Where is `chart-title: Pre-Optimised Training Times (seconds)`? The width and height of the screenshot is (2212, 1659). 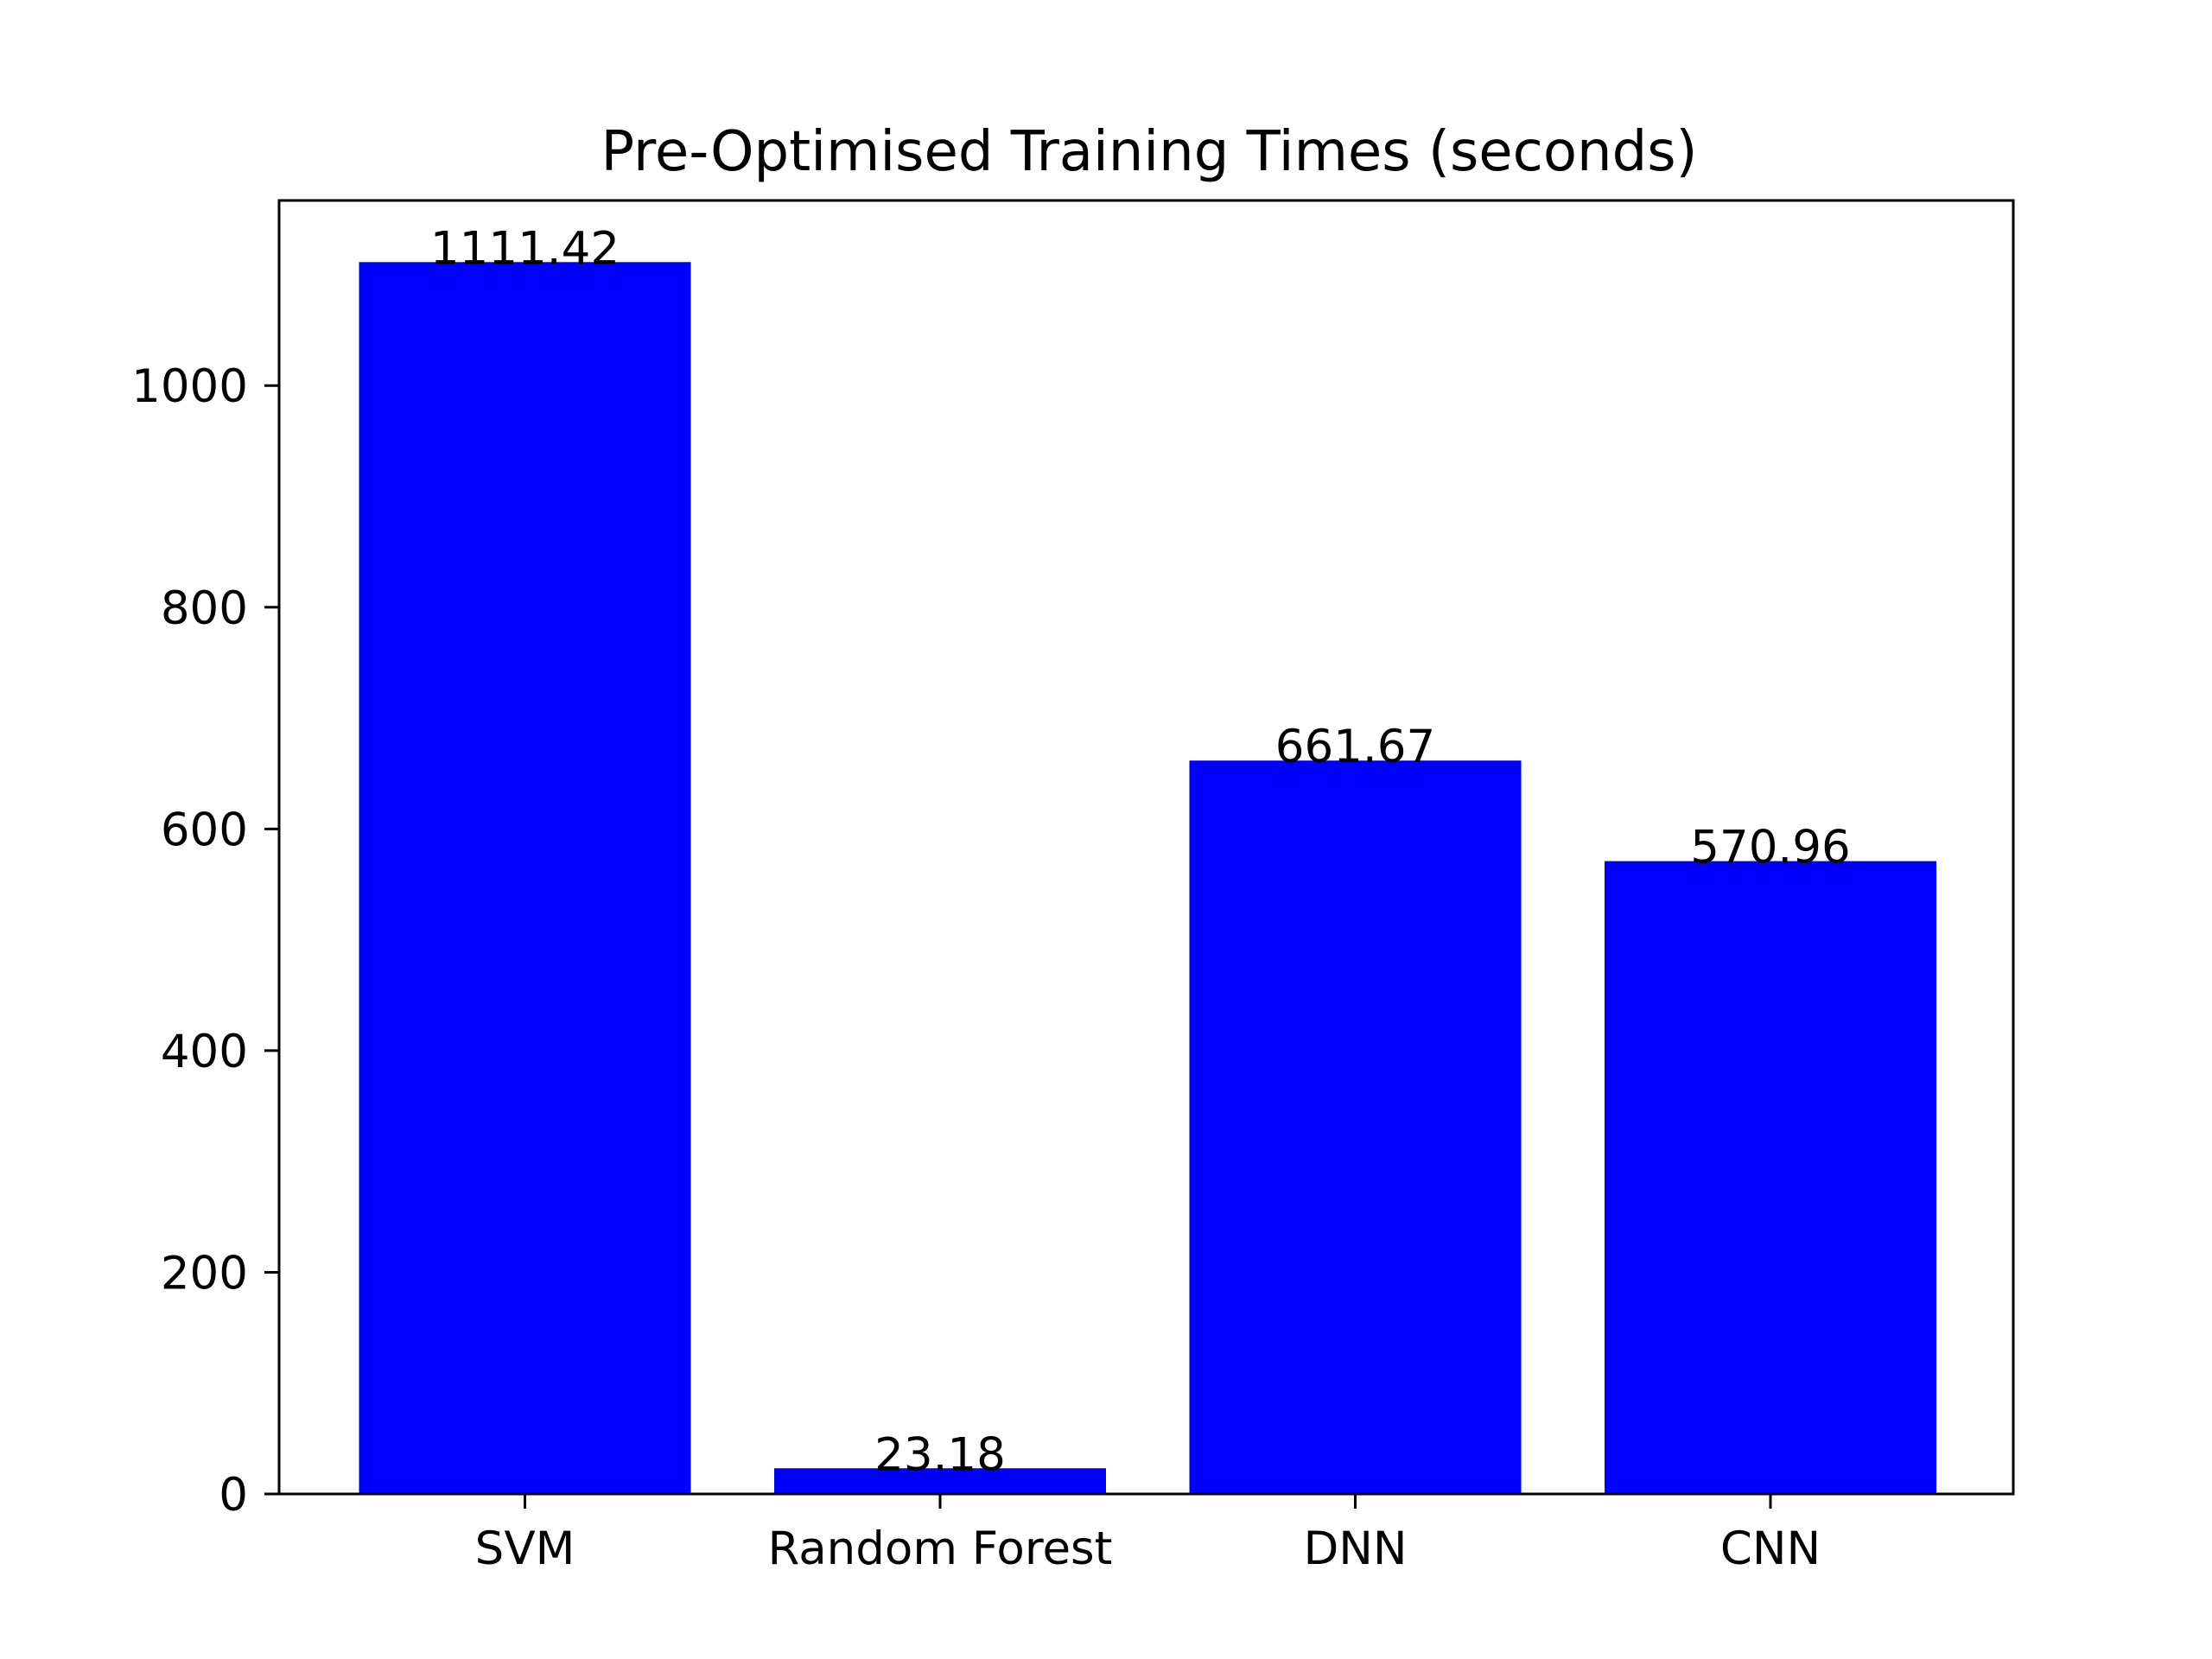 chart-title: Pre-Optimised Training Times (seconds) is located at coordinates (1149, 152).